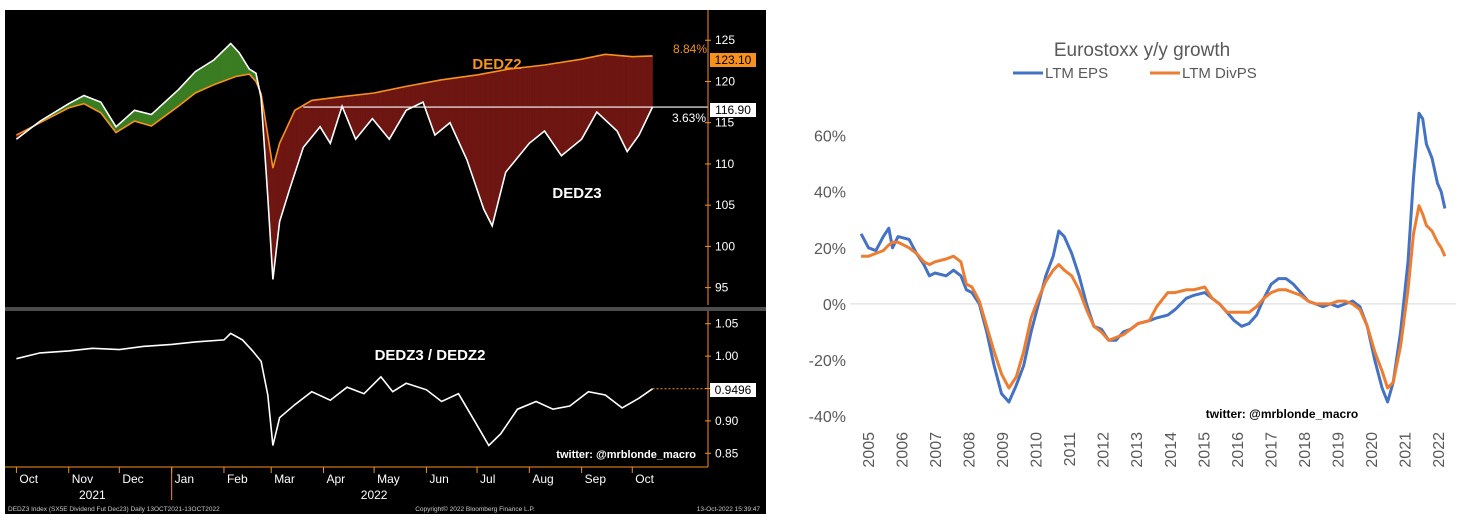 The height and width of the screenshot is (527, 1468). I want to click on y-tick-label-upper: 110, so click(724, 164).